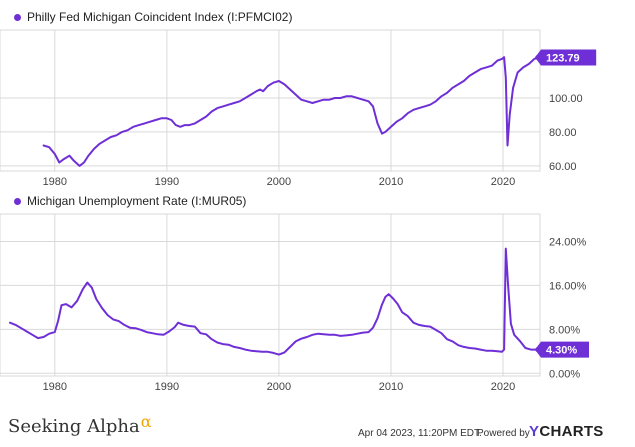 Image resolution: width=635 pixels, height=447 pixels. I want to click on alpha-icon: α, so click(146, 421).